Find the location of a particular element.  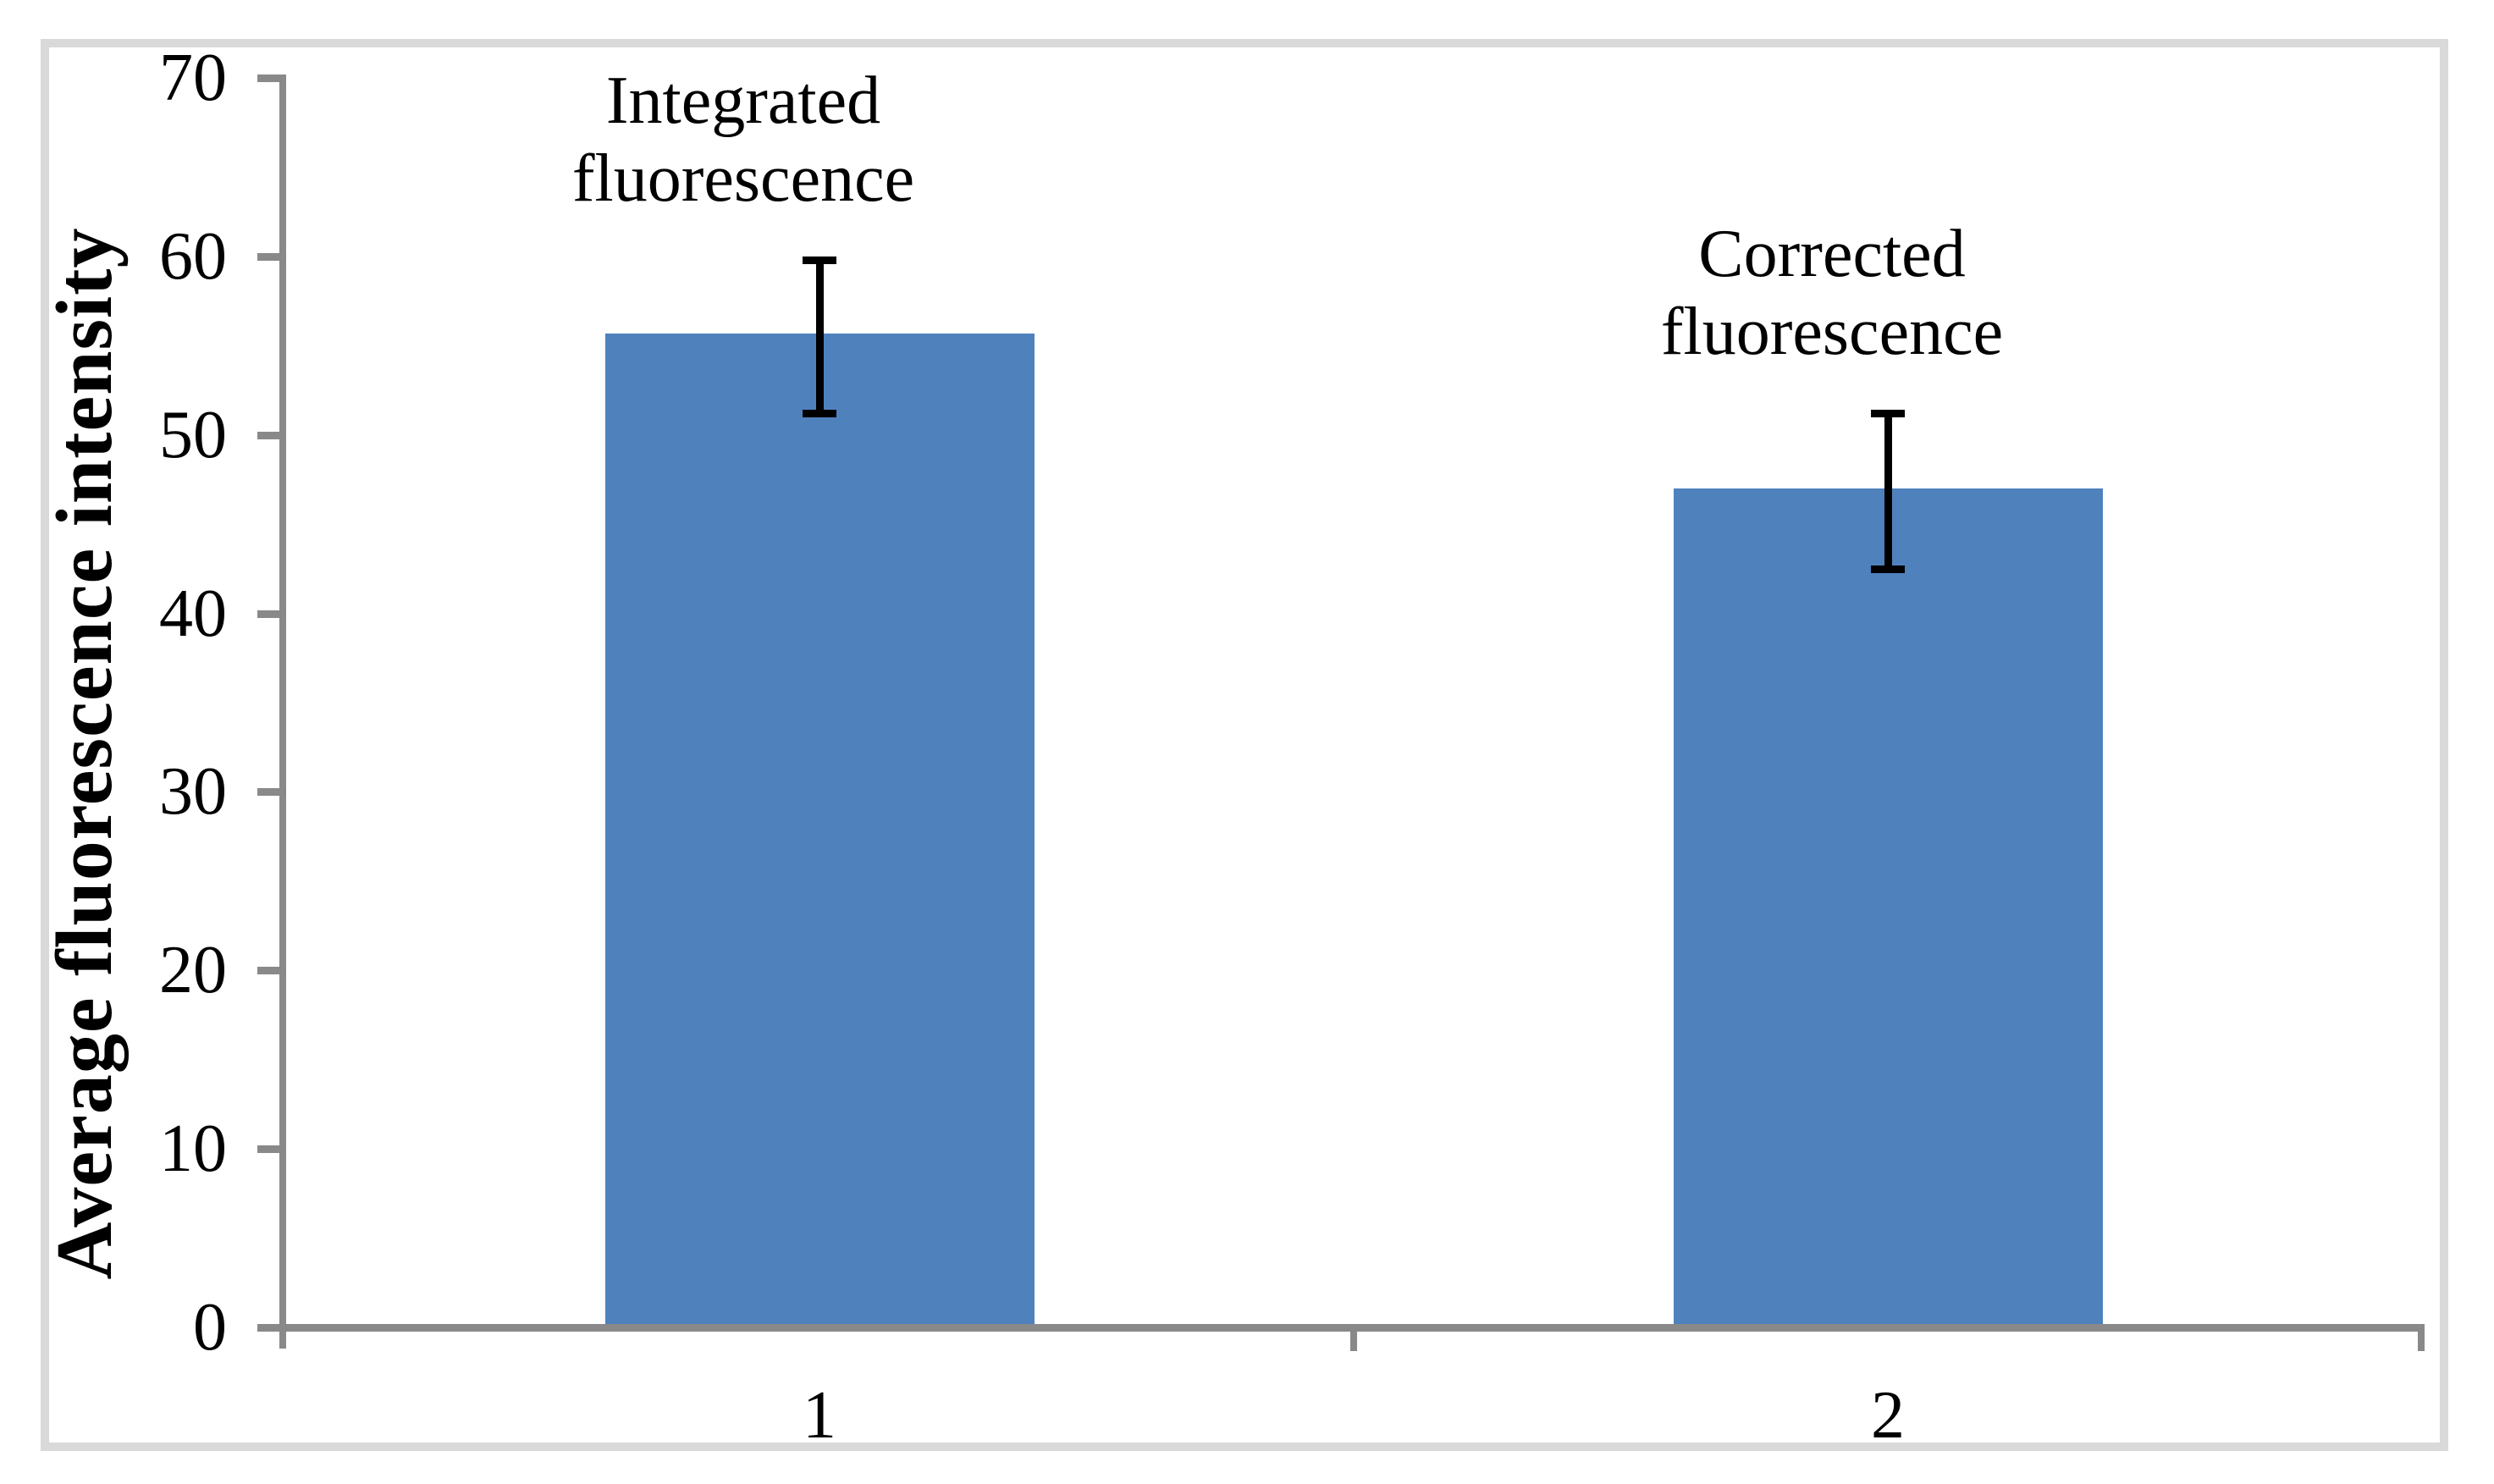

y-tick-label: 30 is located at coordinates (193, 792).